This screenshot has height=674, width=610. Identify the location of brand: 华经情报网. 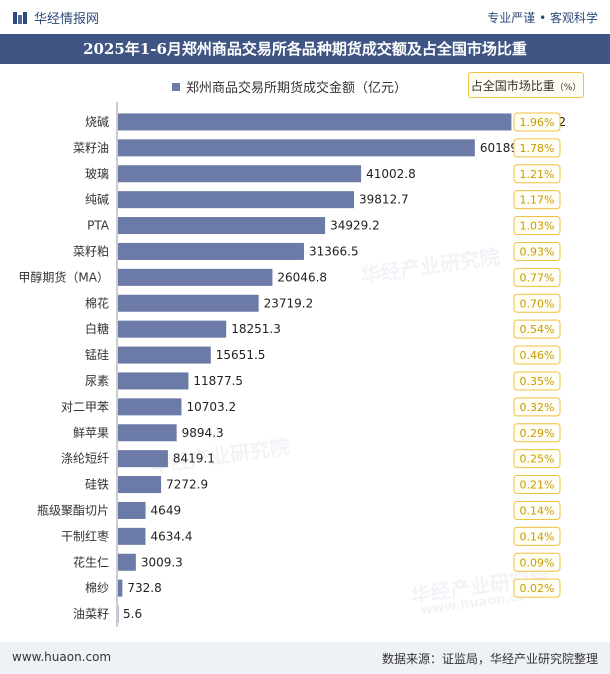
(55, 17).